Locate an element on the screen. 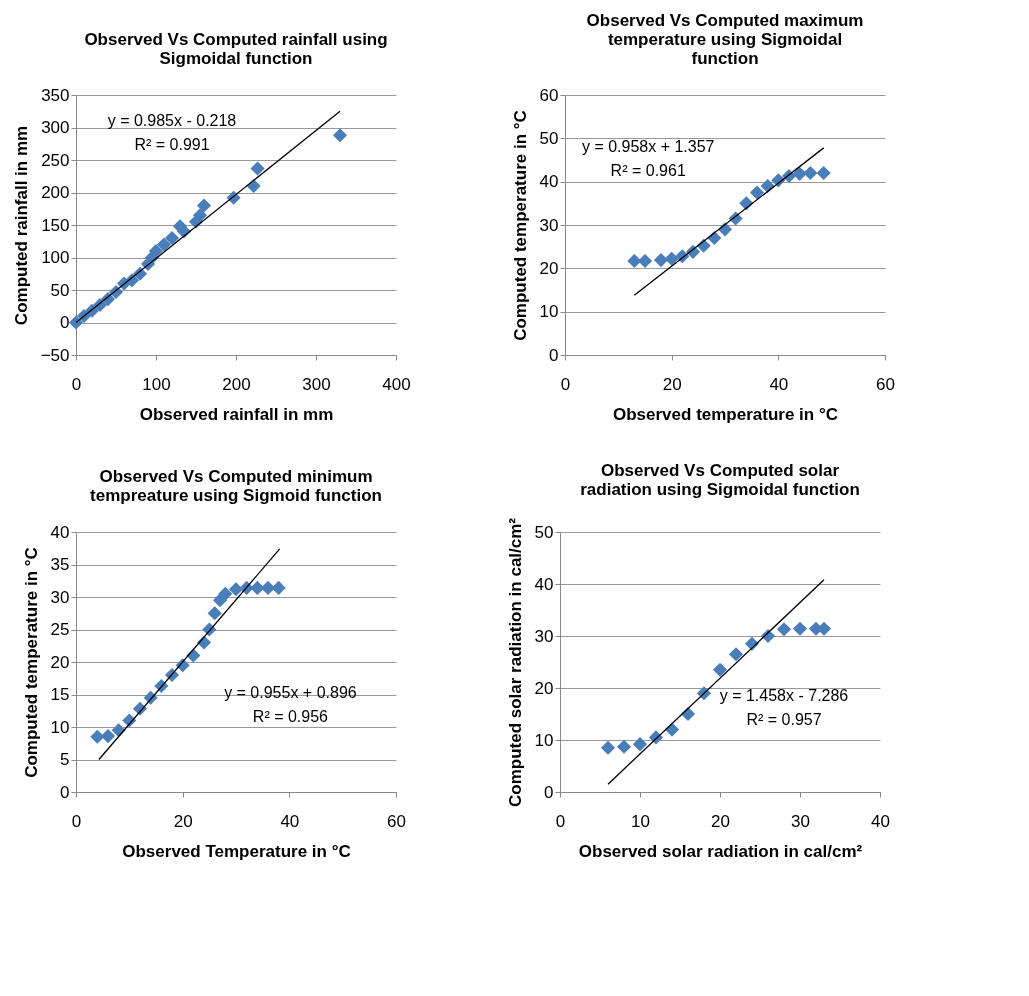 This screenshot has height=996, width=1029. x-axis-title: Observed solar radiation in cal/cm² is located at coordinates (720, 851).